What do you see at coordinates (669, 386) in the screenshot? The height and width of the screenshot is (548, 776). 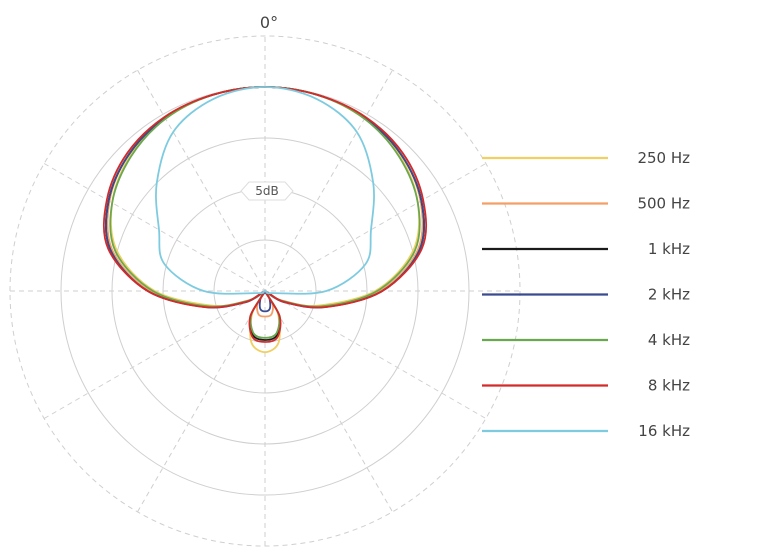 I see `legend-label: 8 kHz` at bounding box center [669, 386].